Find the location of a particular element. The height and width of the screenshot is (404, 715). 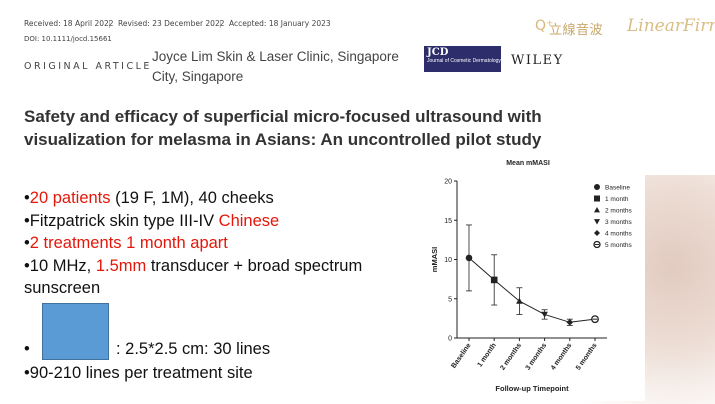

x-axis-label: Follow-up Timepoint is located at coordinates (532, 388).